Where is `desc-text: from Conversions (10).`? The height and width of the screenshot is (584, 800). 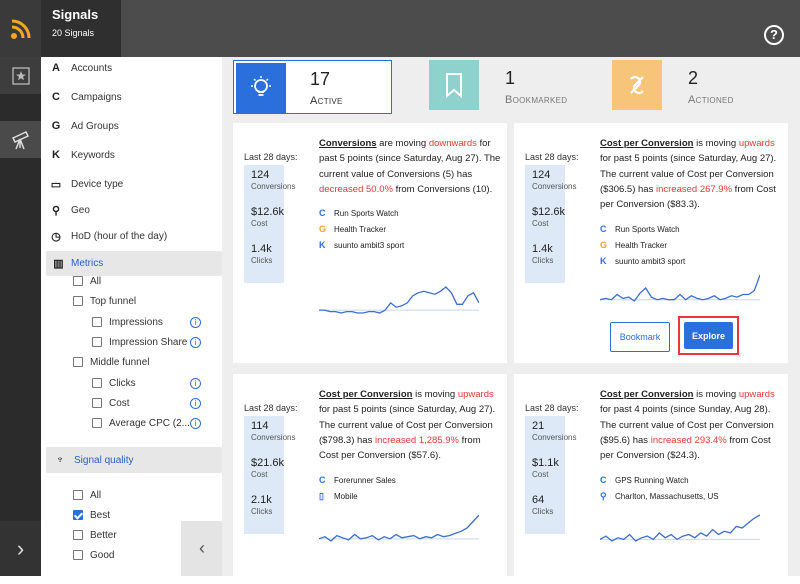
desc-text: from Conversions (10). is located at coordinates (442, 189).